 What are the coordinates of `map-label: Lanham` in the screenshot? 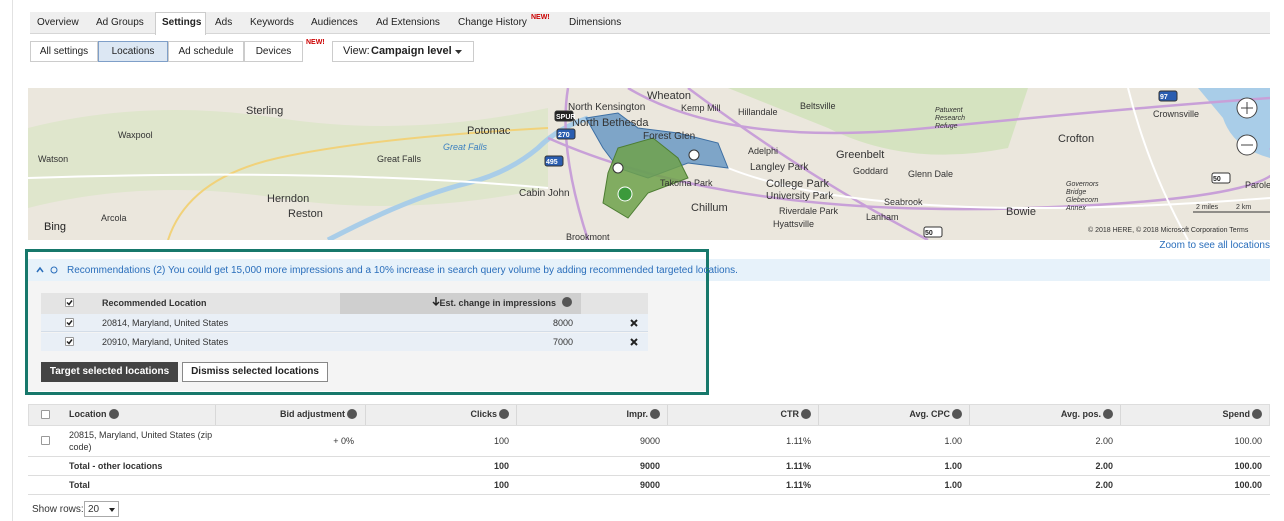 It's located at (882, 217).